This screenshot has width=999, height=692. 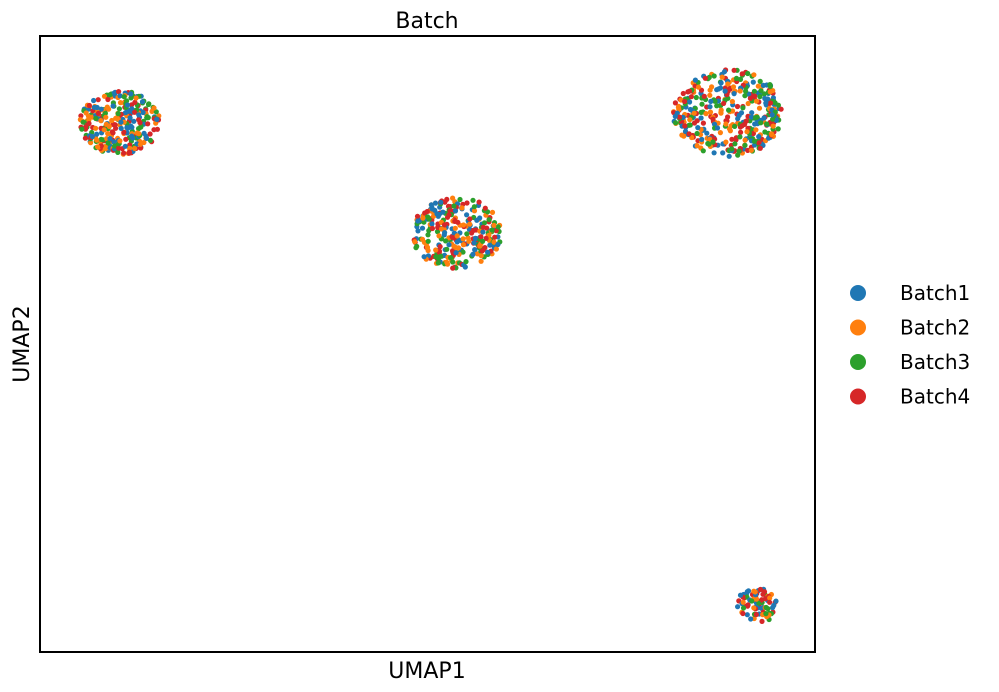 I want to click on legend-marker-batch2, so click(x=858, y=327).